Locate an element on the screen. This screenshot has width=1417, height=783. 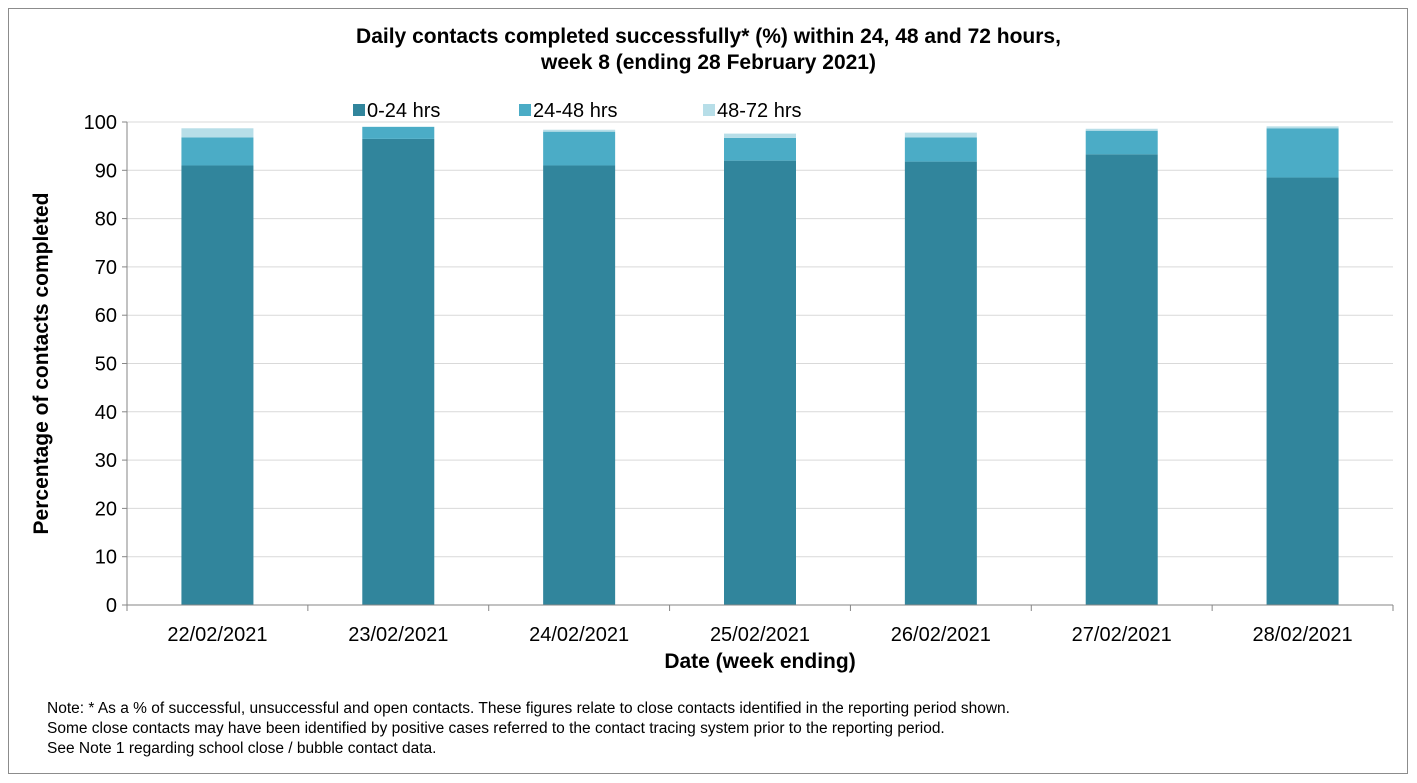
x-tick-label: 24/02/2021 is located at coordinates (579, 635).